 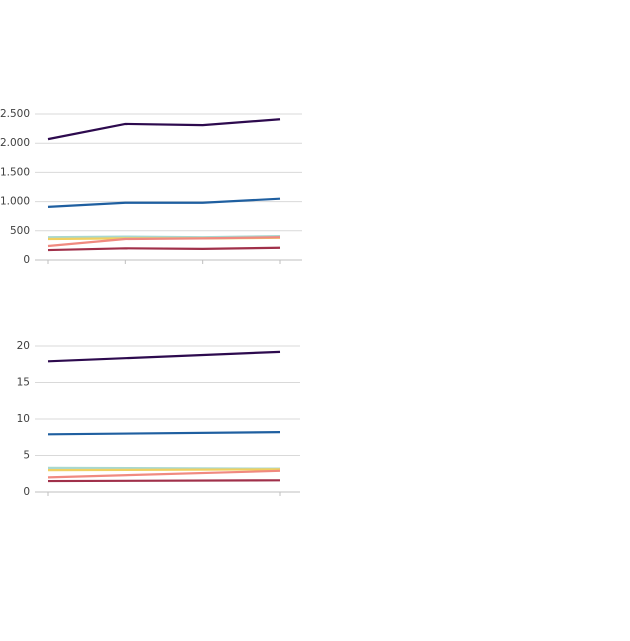 I want to click on y-tick-label: 500, so click(x=20, y=231).